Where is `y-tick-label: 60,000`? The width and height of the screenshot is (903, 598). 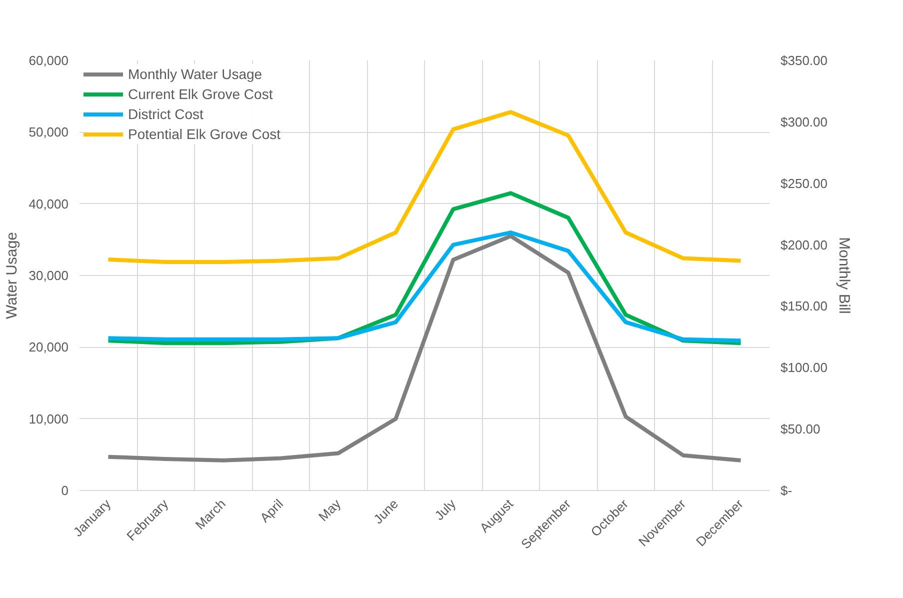
y-tick-label: 60,000 is located at coordinates (48, 60).